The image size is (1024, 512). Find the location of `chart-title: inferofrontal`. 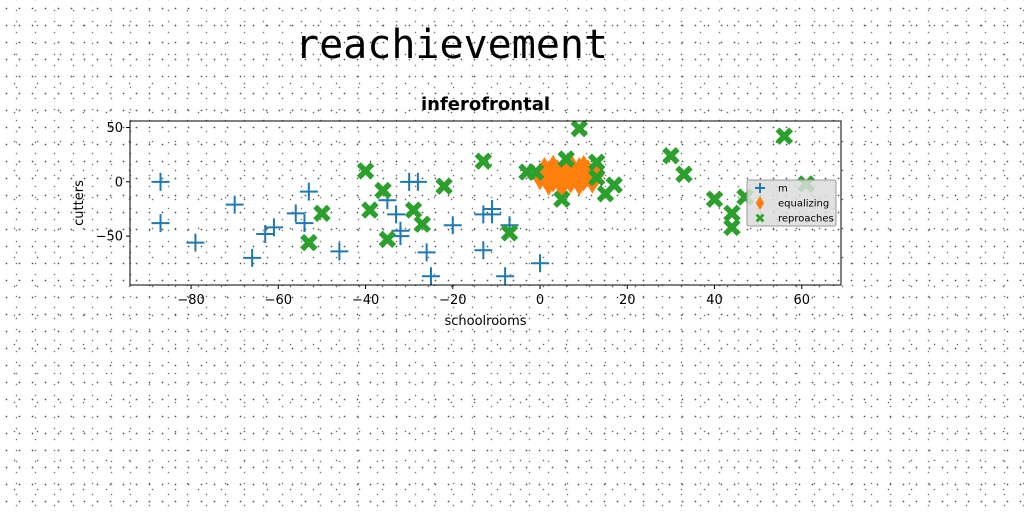

chart-title: inferofrontal is located at coordinates (485, 104).